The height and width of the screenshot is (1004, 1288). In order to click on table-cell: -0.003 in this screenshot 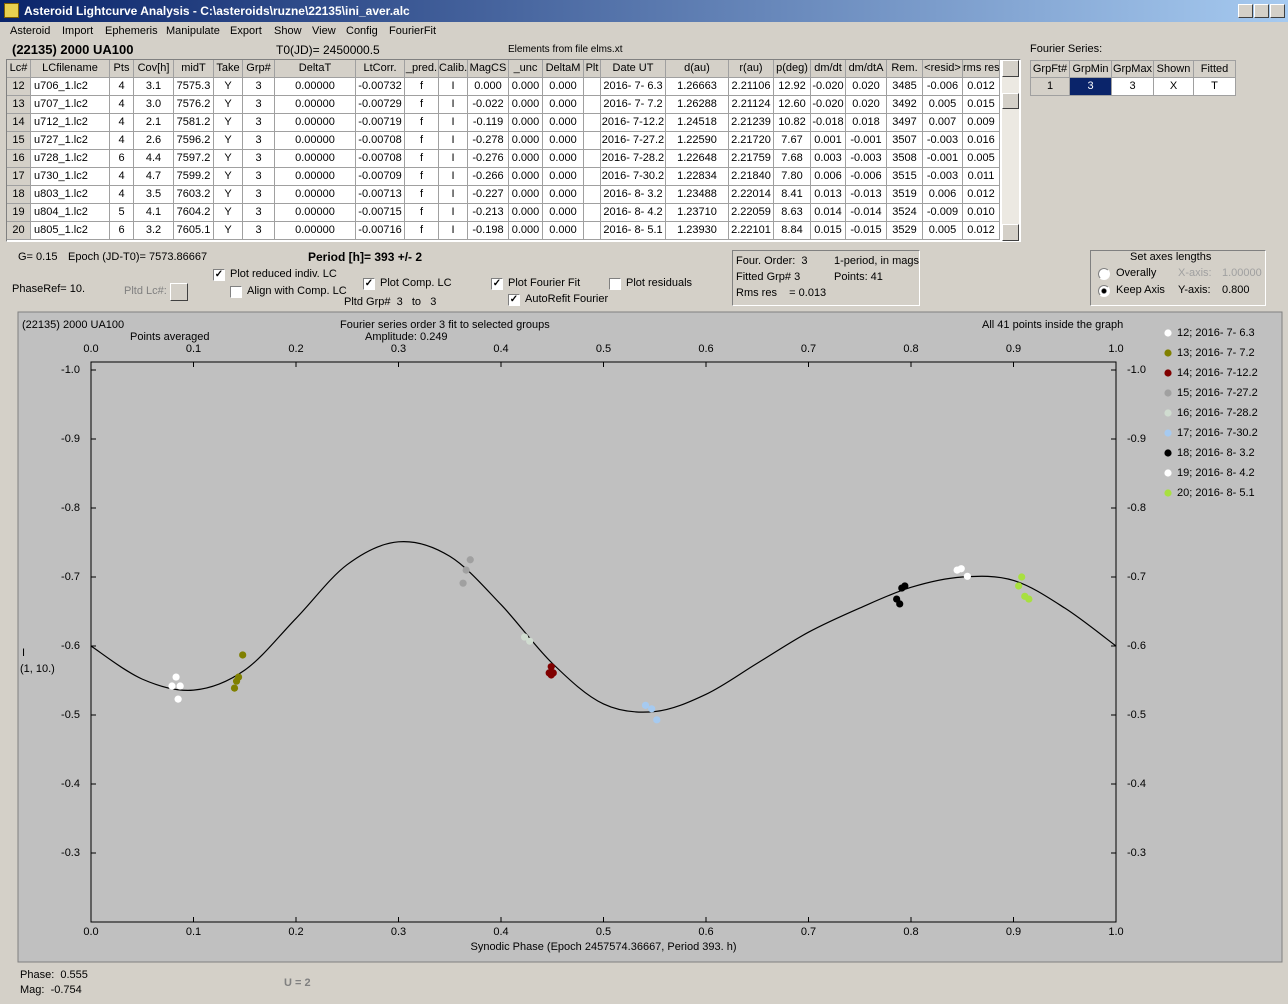, I will do `click(943, 141)`.